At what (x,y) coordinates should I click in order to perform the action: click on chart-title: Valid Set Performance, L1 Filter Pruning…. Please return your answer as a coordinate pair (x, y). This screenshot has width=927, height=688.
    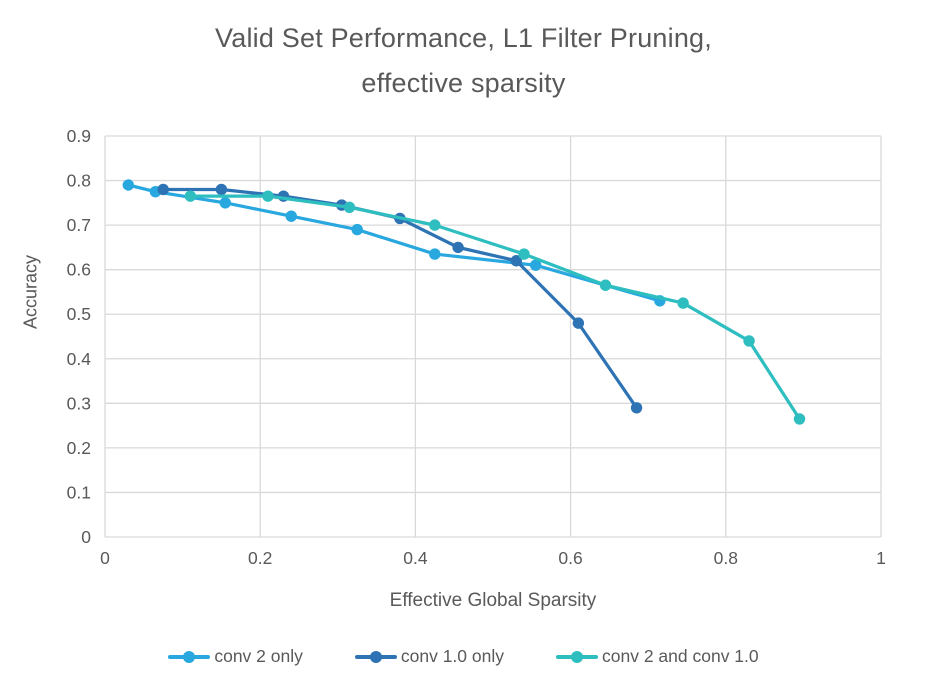
    Looking at the image, I should click on (463, 61).